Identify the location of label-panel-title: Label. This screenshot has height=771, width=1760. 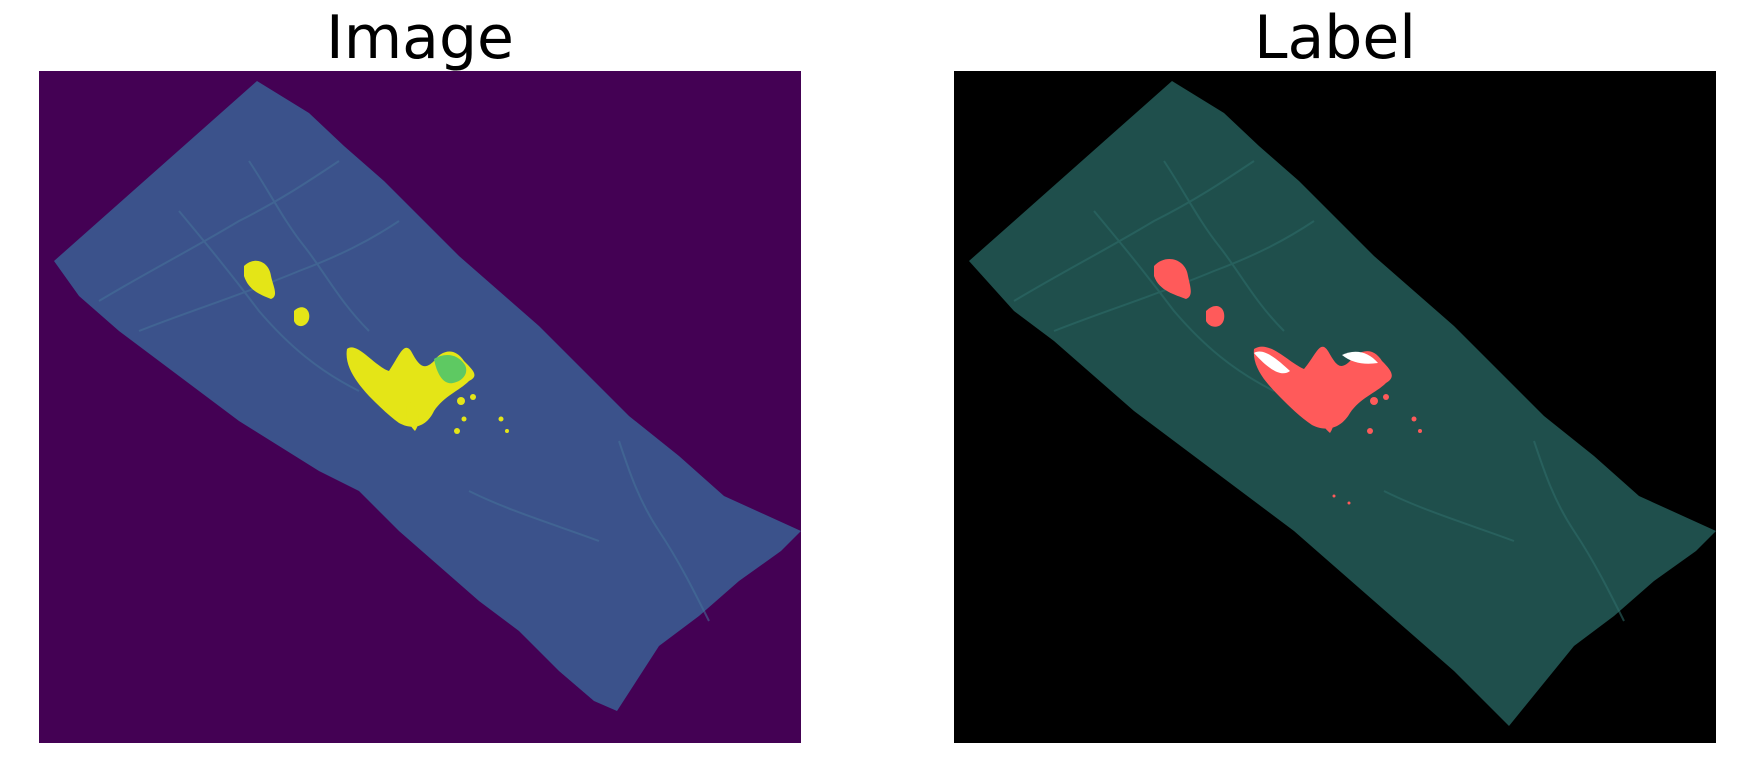
(1335, 38).